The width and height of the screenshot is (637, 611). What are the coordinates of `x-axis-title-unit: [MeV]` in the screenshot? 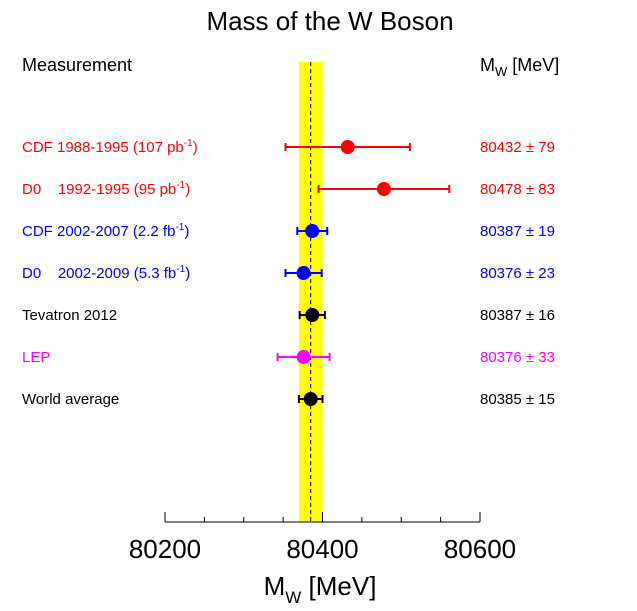 It's located at (338, 586).